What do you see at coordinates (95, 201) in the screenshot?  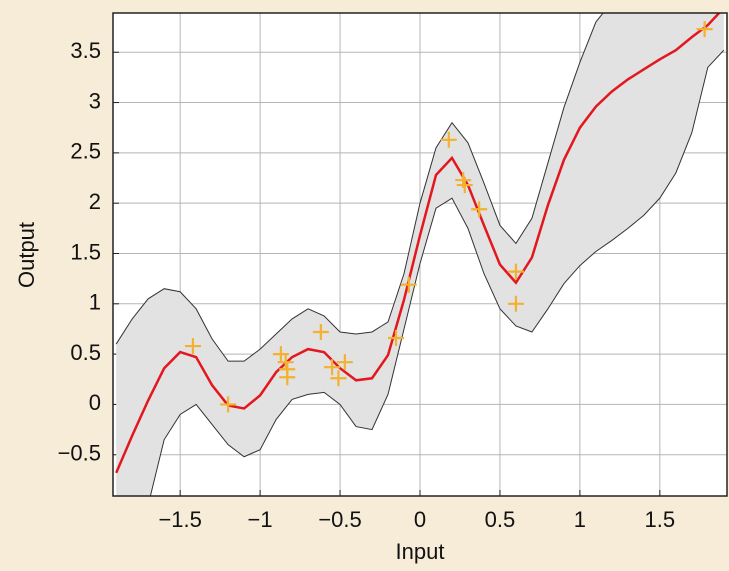 I see `y-tick-label: 2` at bounding box center [95, 201].